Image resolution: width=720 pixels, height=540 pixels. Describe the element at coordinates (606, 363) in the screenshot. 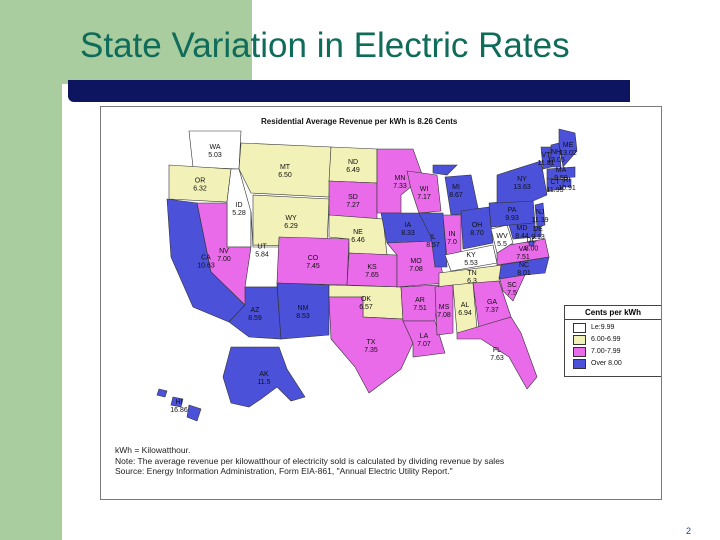

I see `legend-label: Over 8.00` at that location.